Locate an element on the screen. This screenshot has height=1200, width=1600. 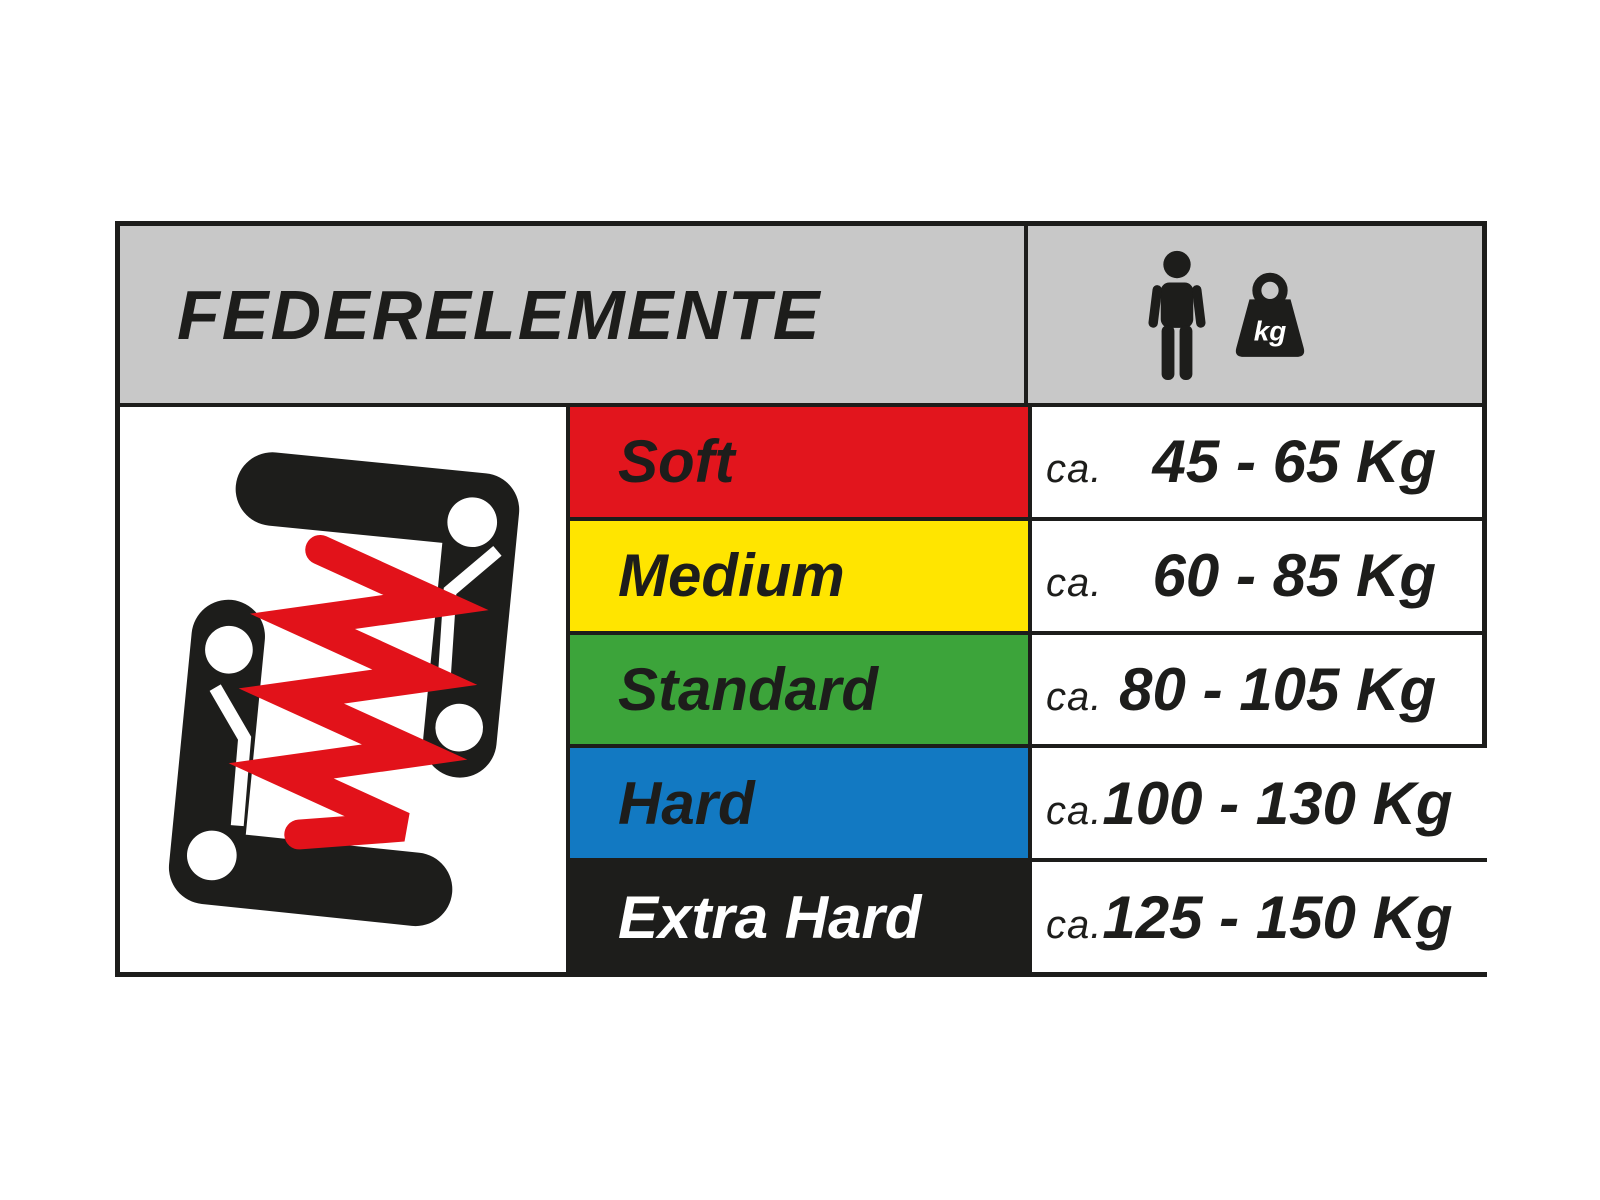
table-row-standard: Standard ca. 80 - 105 Kg is located at coordinates (1026, 691).